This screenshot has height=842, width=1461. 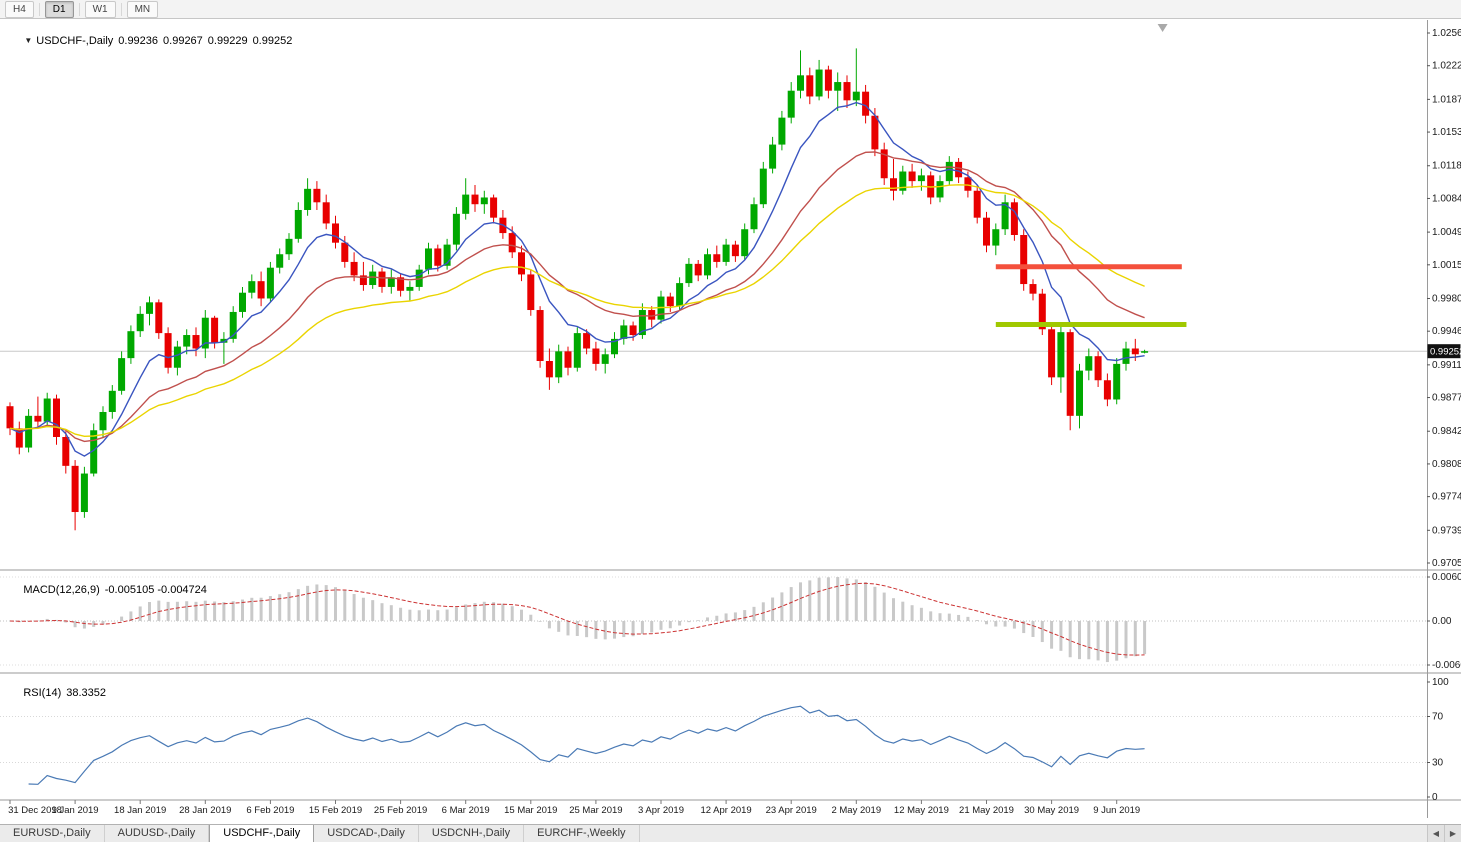 I want to click on svg-text: 9 Jan 2019, so click(x=75, y=810).